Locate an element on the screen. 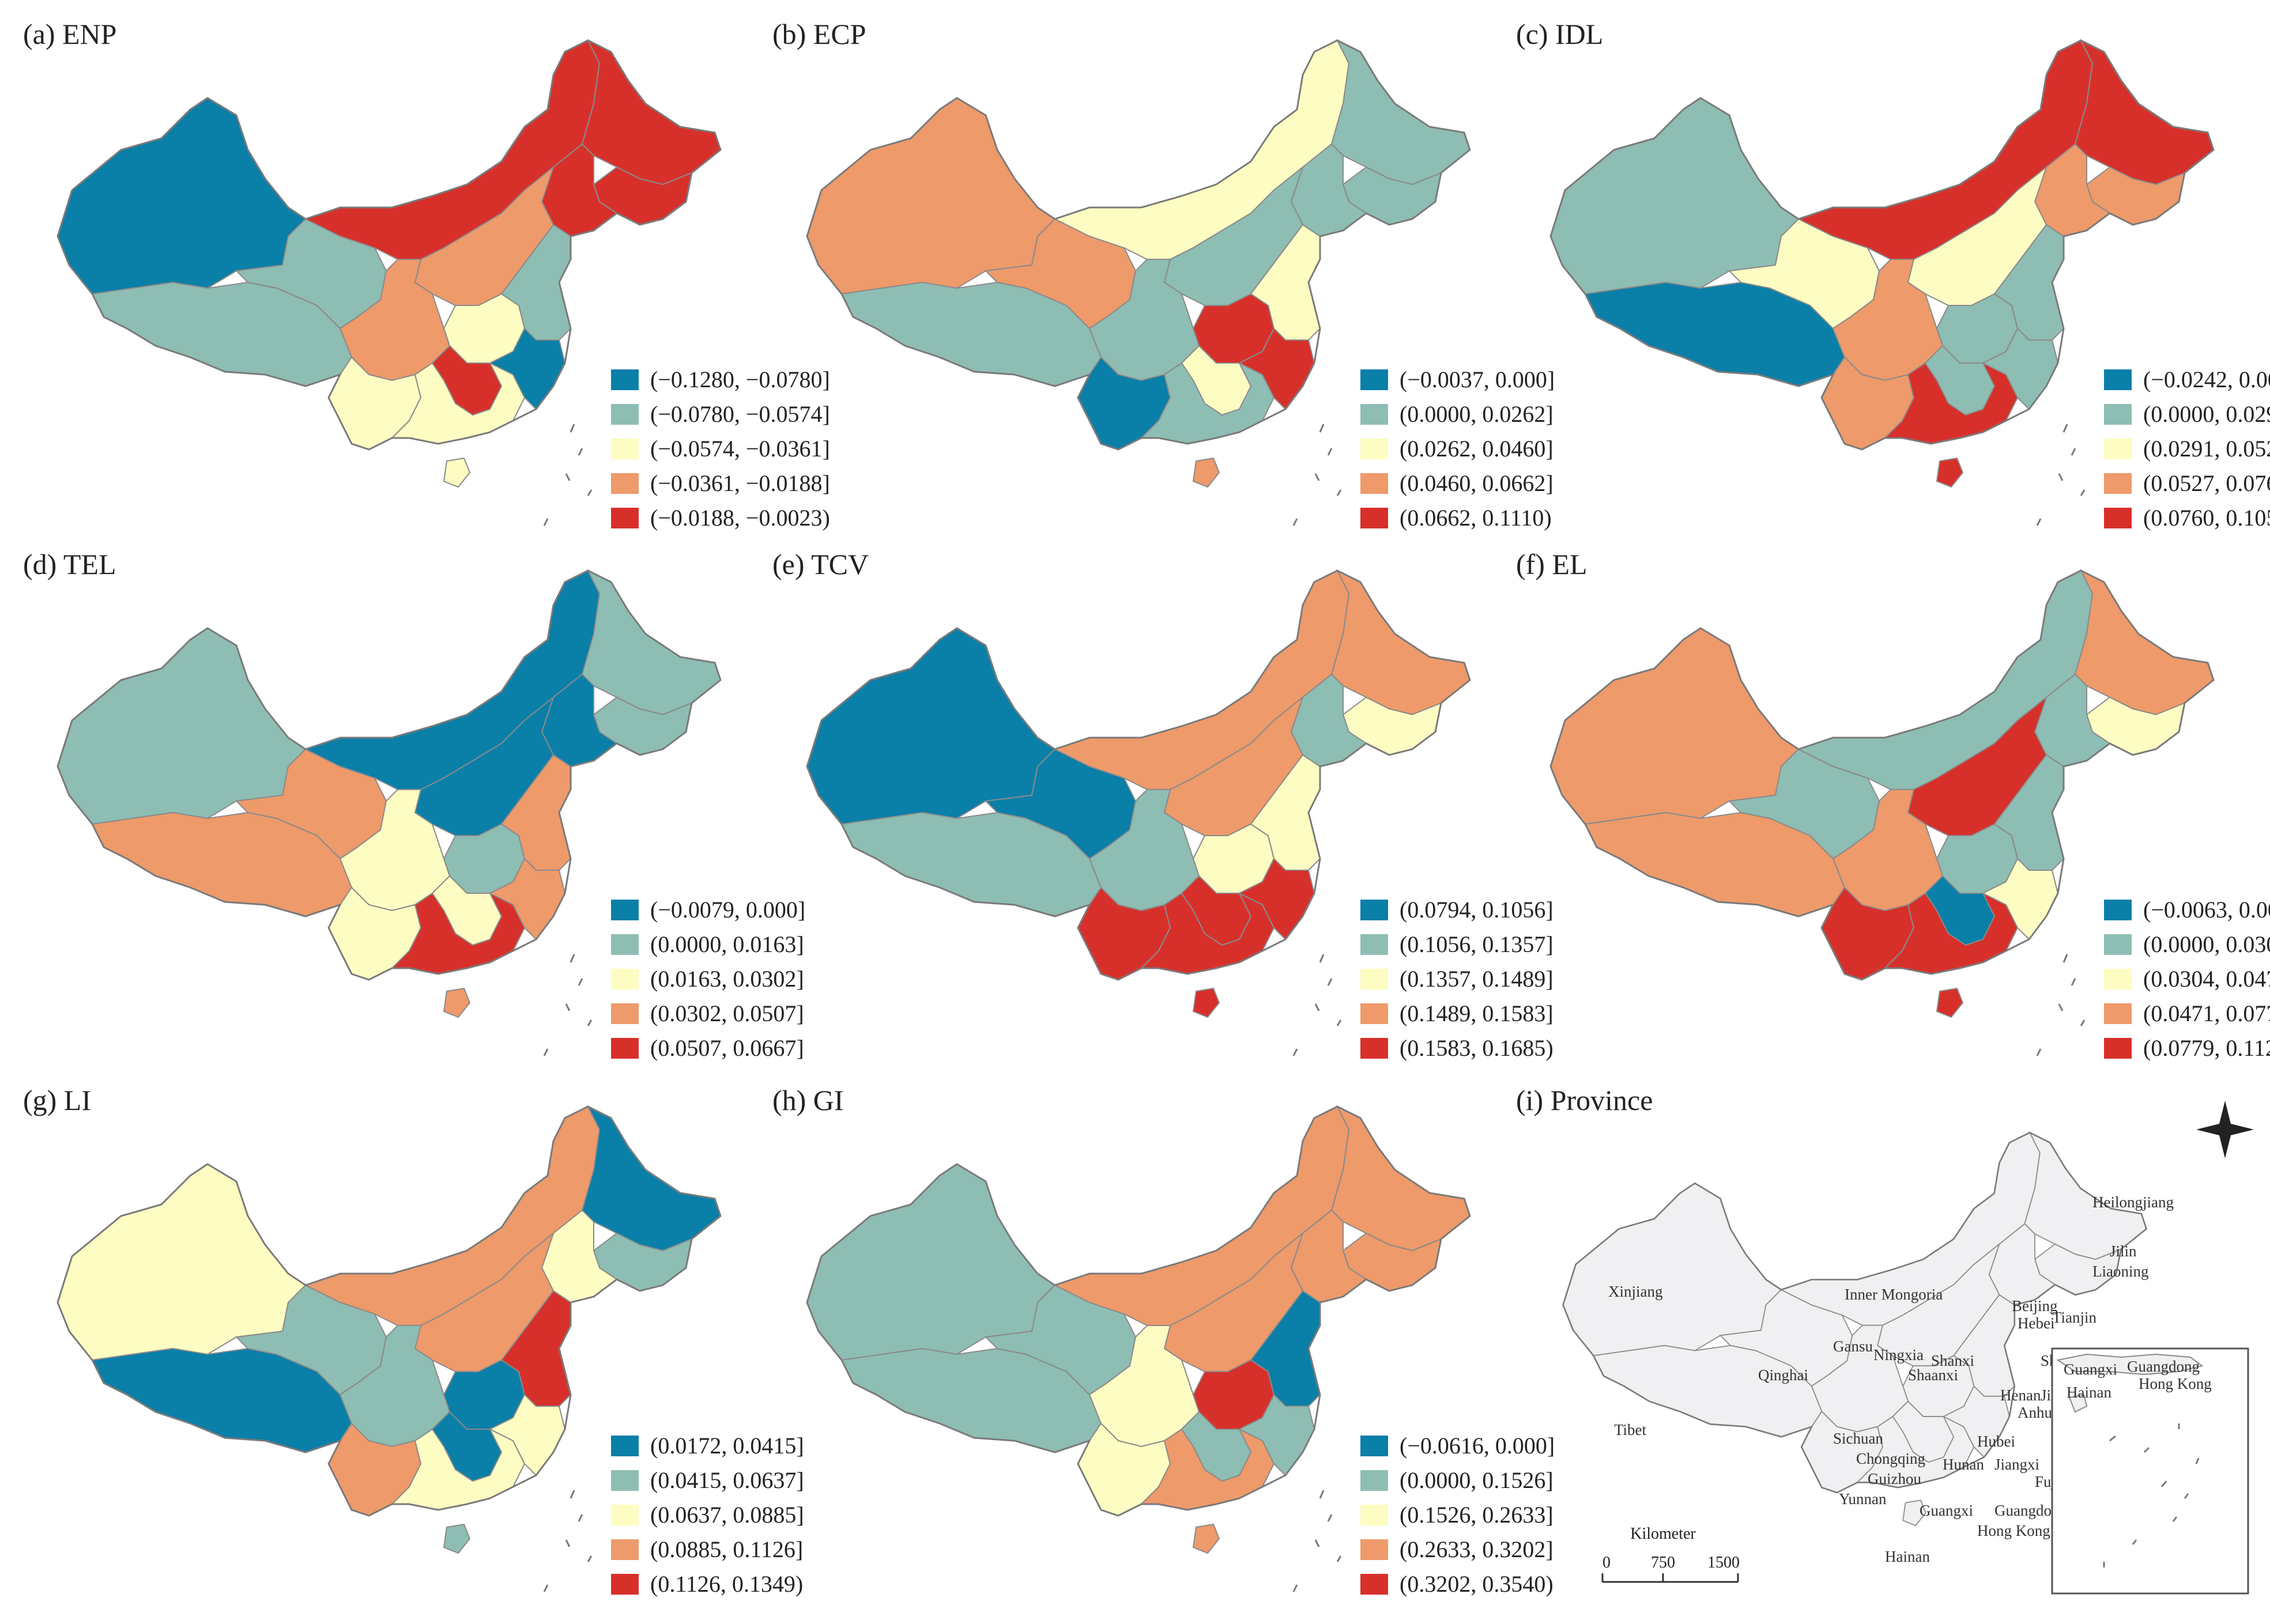  province-label: Ningxia is located at coordinates (1899, 1355).